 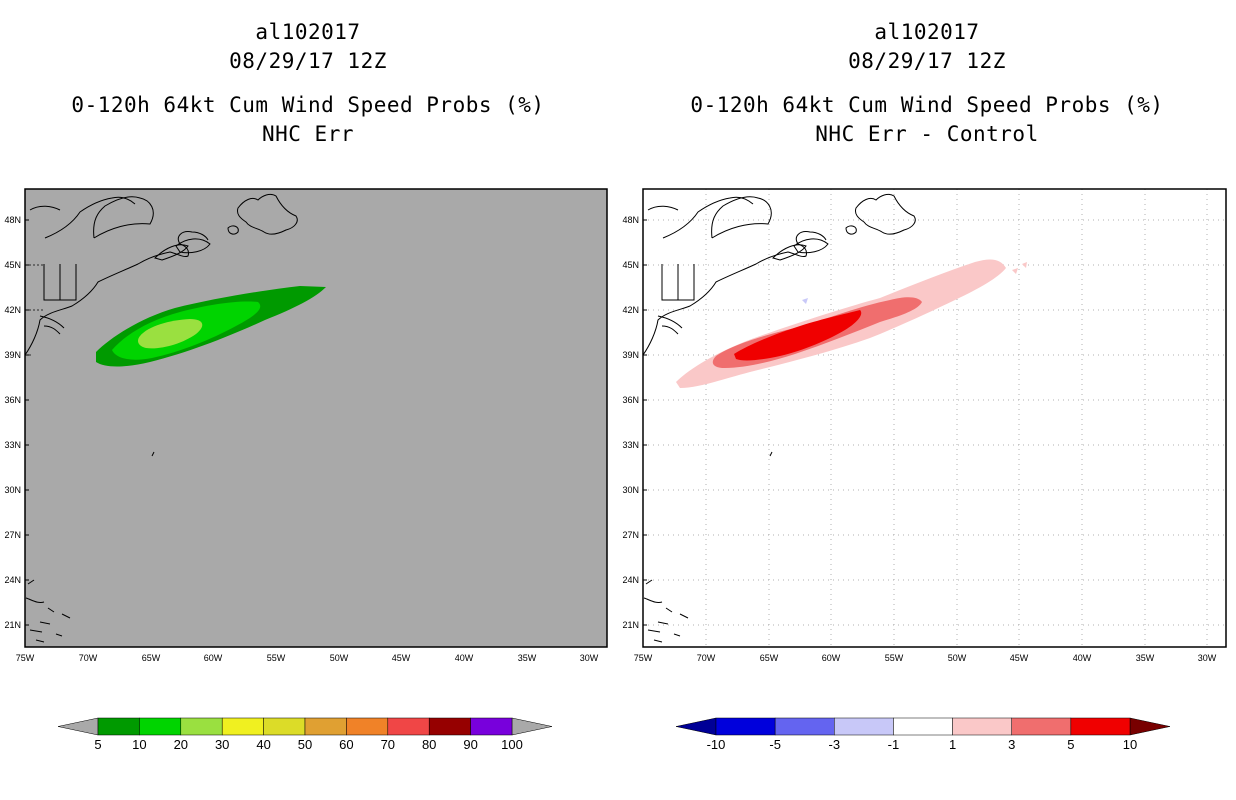 I want to click on colorbar-label: 50, so click(x=305, y=744).